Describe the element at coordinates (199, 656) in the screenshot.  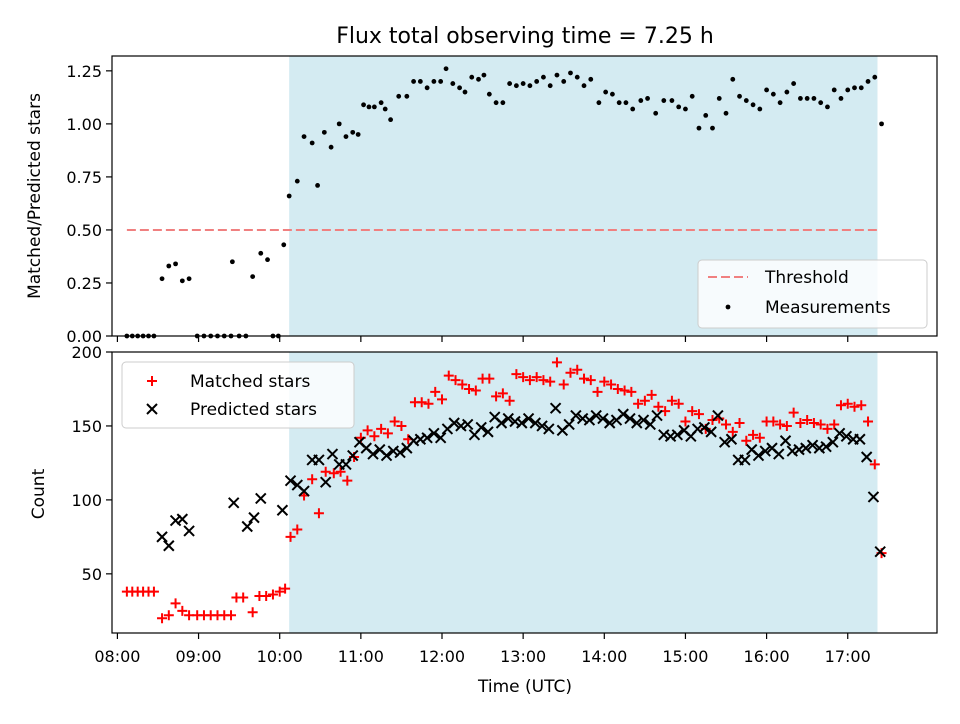
I see `x-tick-label: 09:00` at that location.